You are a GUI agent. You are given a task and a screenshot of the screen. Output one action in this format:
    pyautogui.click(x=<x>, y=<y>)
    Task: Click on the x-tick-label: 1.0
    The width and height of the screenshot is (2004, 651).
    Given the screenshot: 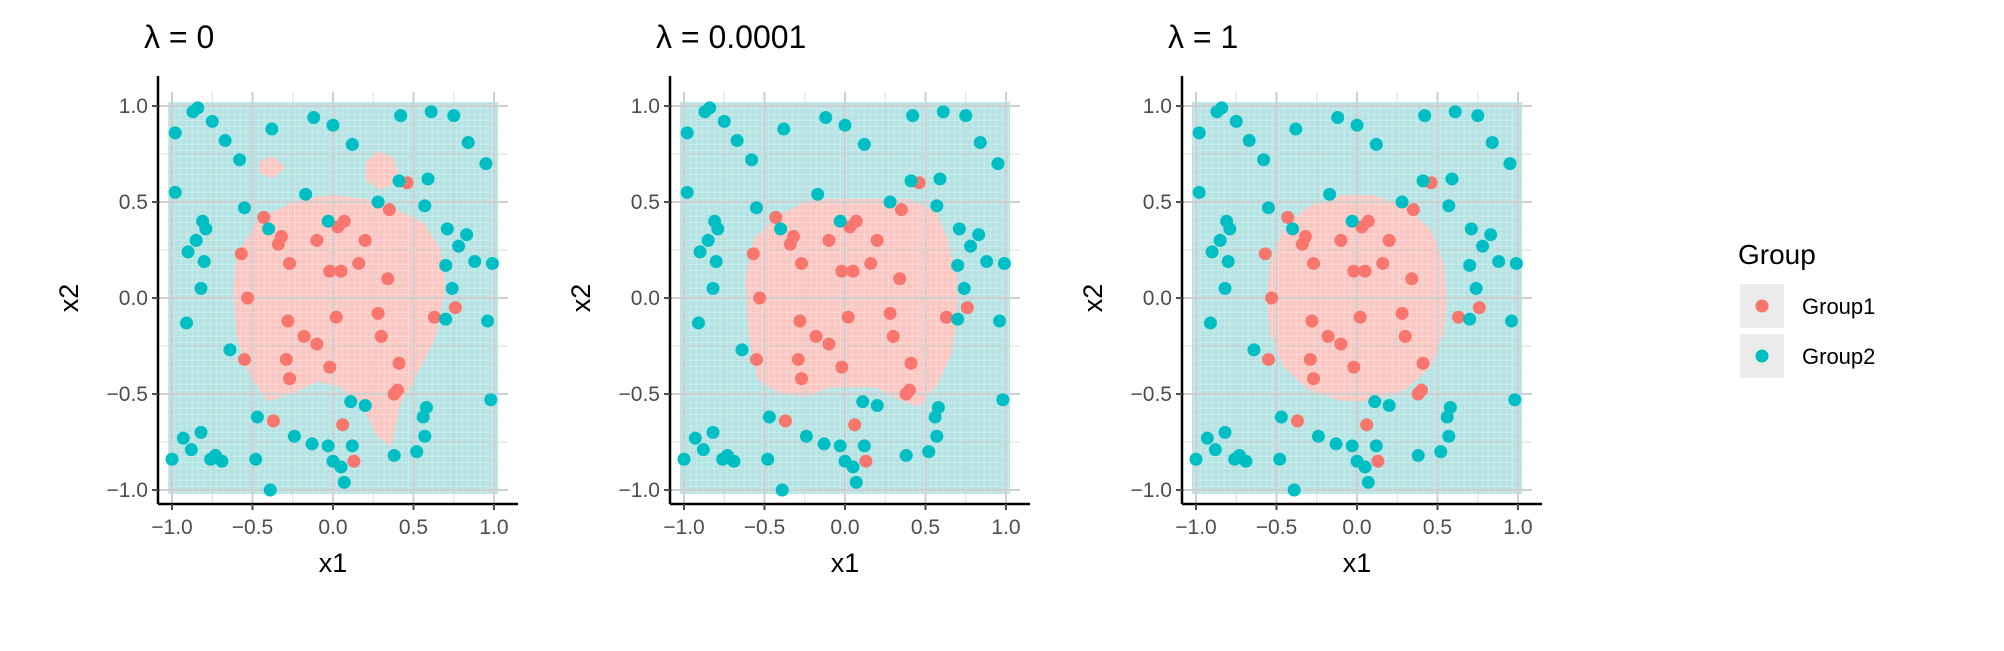 What is the action you would take?
    pyautogui.click(x=1005, y=527)
    